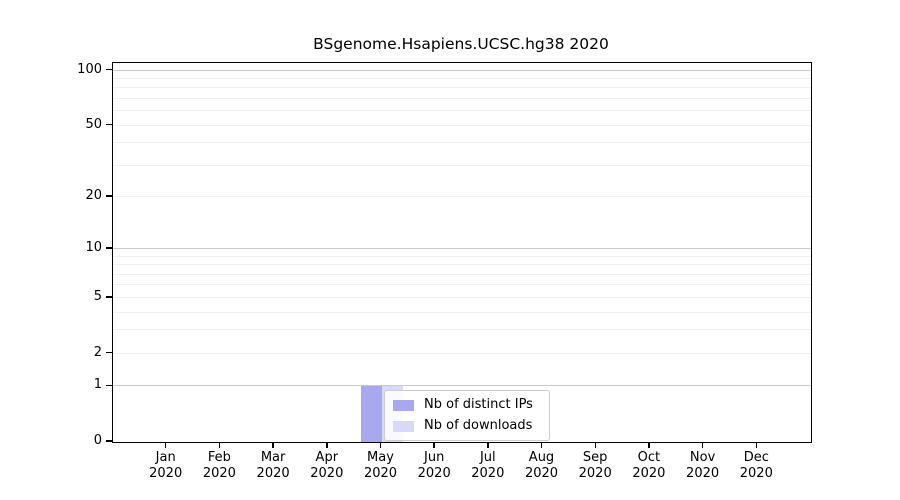 This screenshot has width=900, height=500. What do you see at coordinates (649, 457) in the screenshot?
I see `x-tick-month: Oct` at bounding box center [649, 457].